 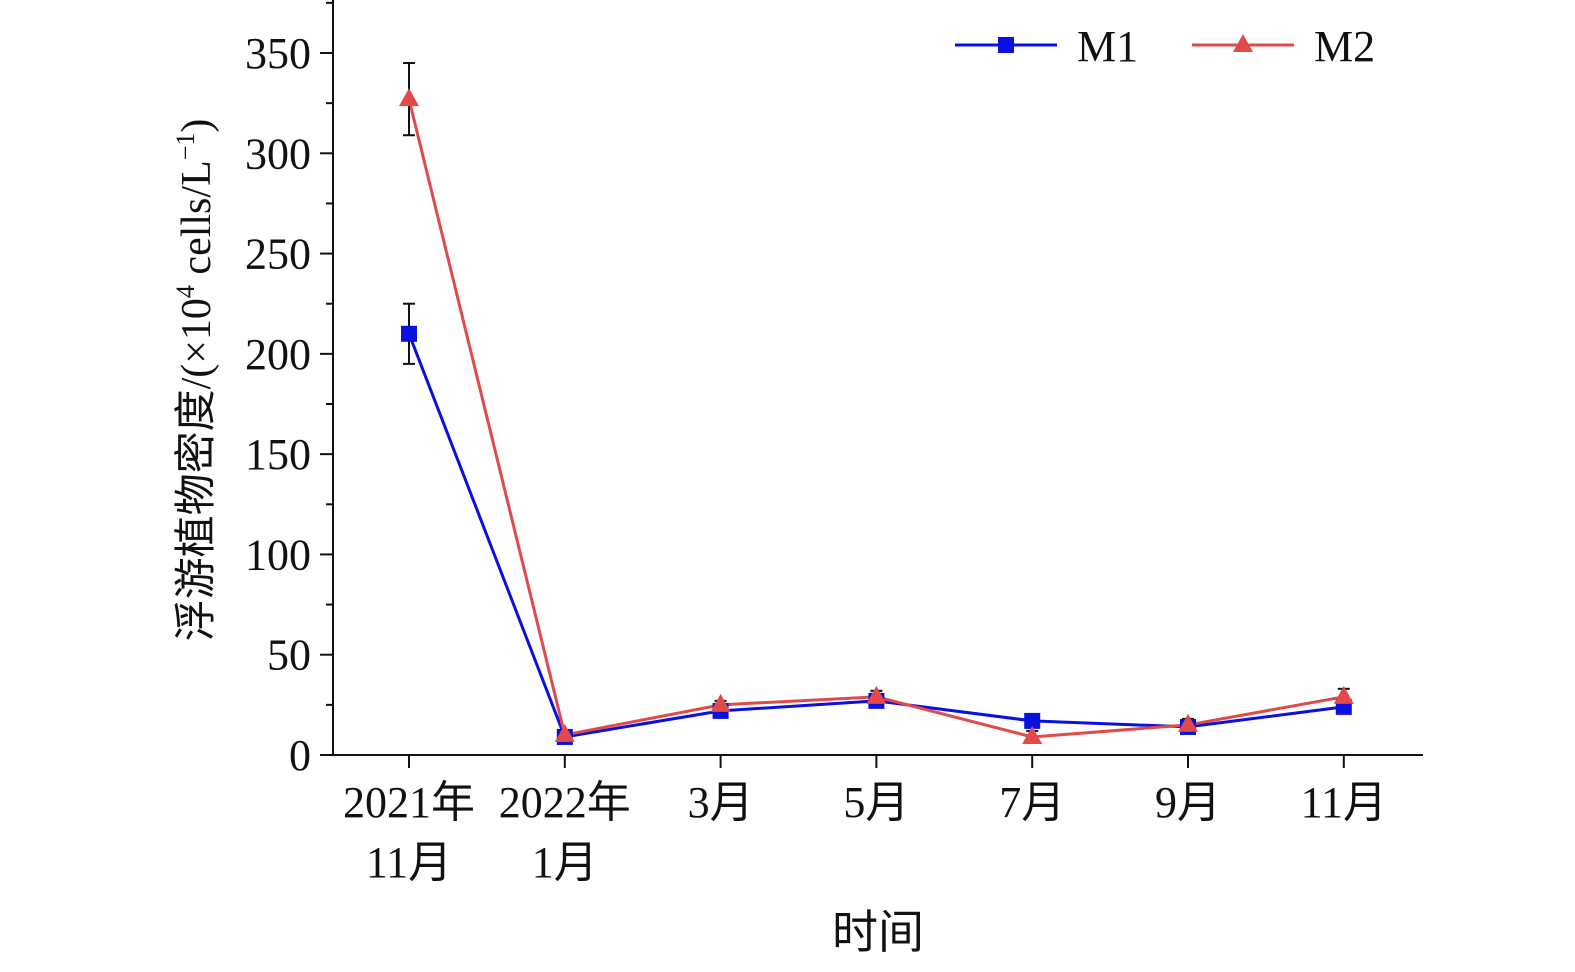 I want to click on y-tick-label: 100, so click(x=278, y=554).